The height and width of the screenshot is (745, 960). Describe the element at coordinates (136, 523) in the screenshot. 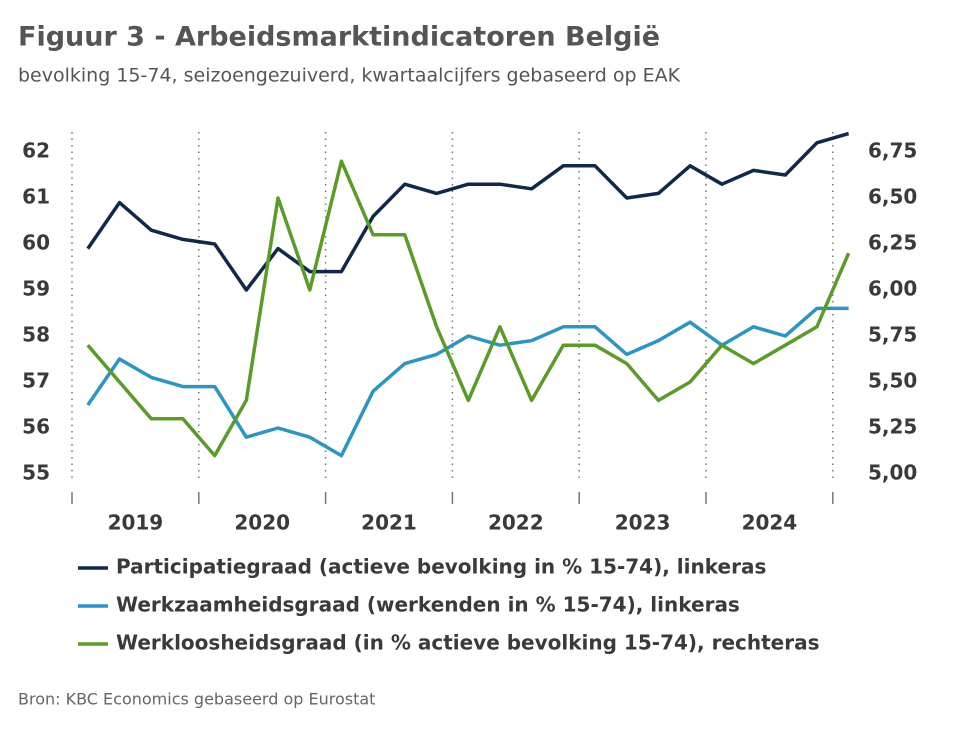

I see `x-tick-label: 2019` at that location.